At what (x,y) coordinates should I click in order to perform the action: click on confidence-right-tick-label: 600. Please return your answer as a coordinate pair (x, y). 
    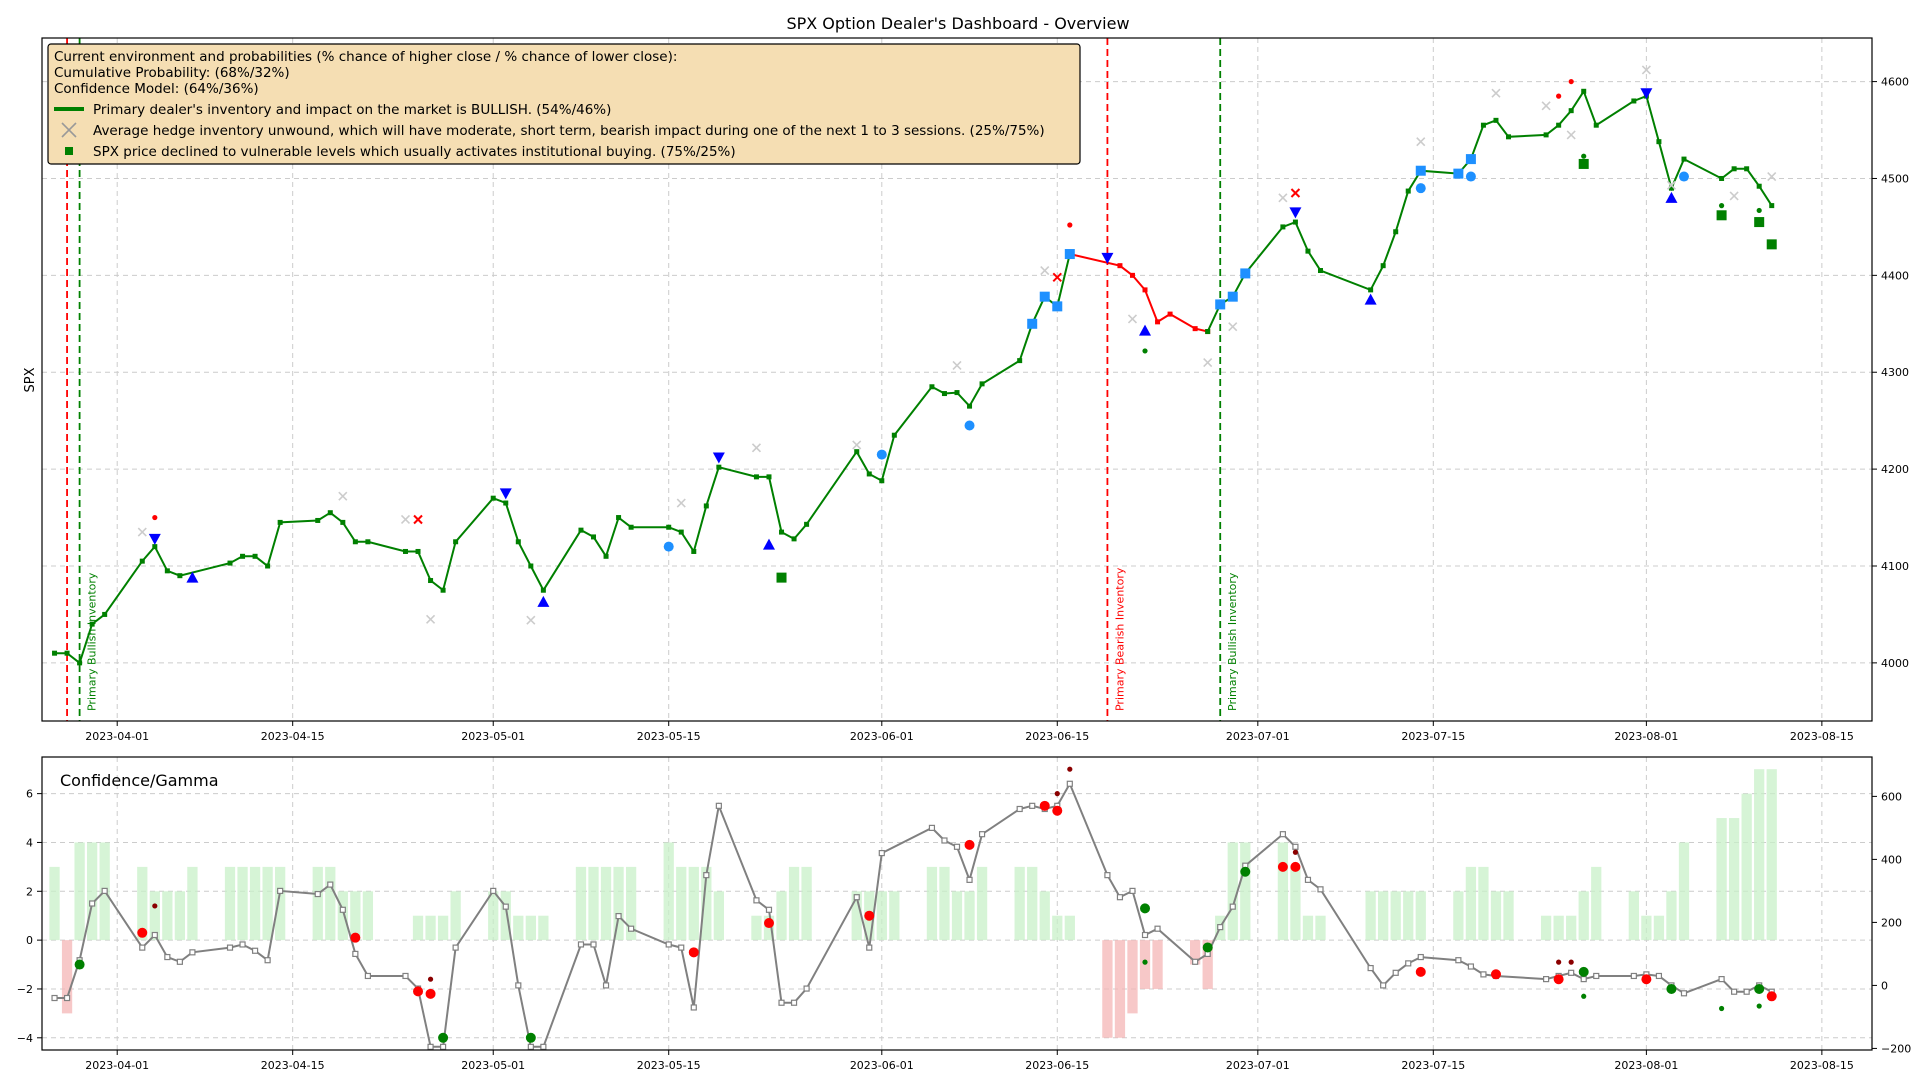
    Looking at the image, I should click on (1891, 796).